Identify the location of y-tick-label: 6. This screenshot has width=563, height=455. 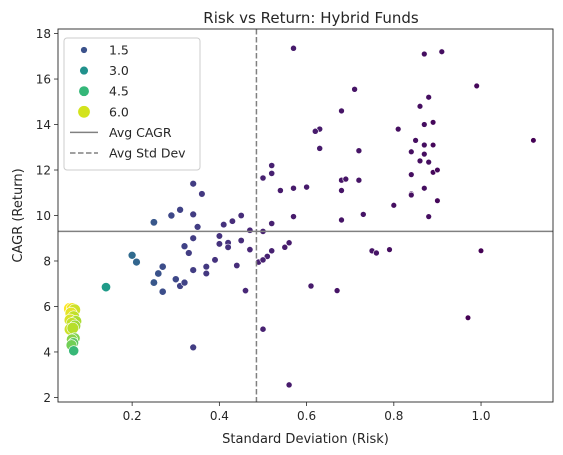
(47, 307).